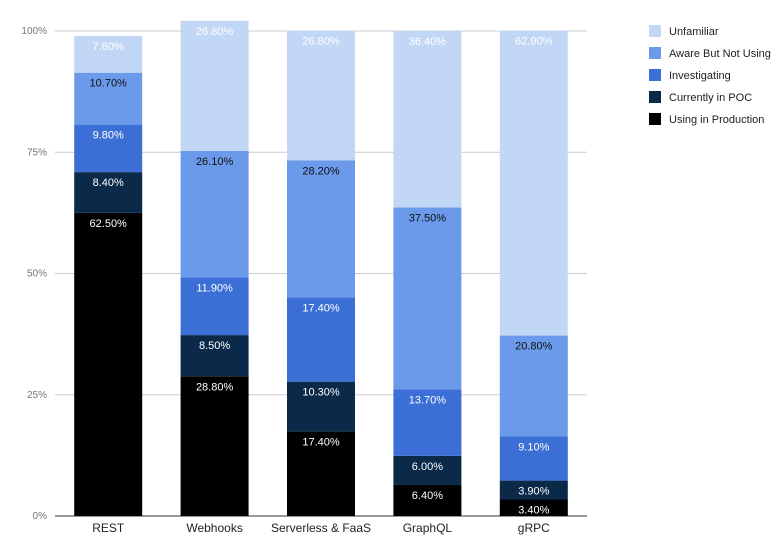 The width and height of the screenshot is (782, 556). Describe the element at coordinates (215, 162) in the screenshot. I see `data-label: 26.10%` at that location.